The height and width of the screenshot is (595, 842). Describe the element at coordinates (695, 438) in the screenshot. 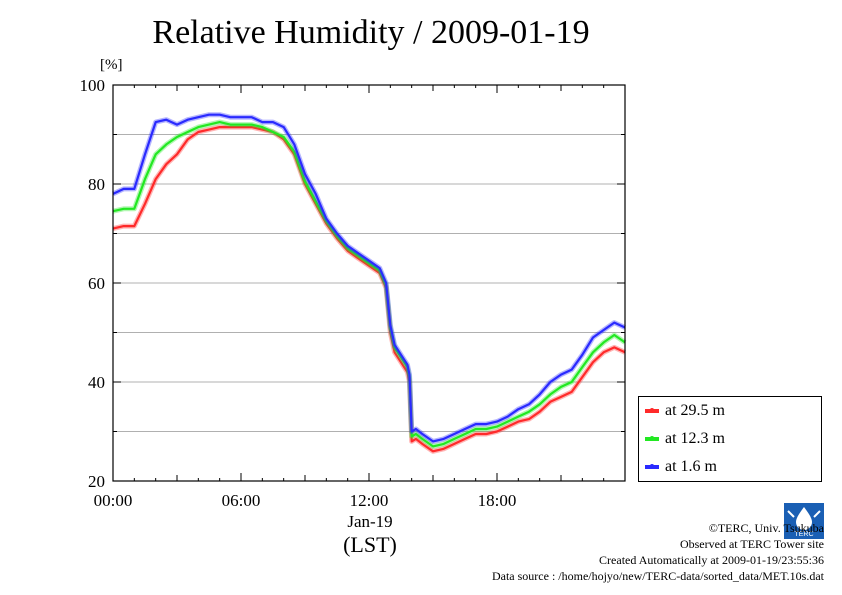

I see `legend-label-12-3m: at 12.3 m` at that location.